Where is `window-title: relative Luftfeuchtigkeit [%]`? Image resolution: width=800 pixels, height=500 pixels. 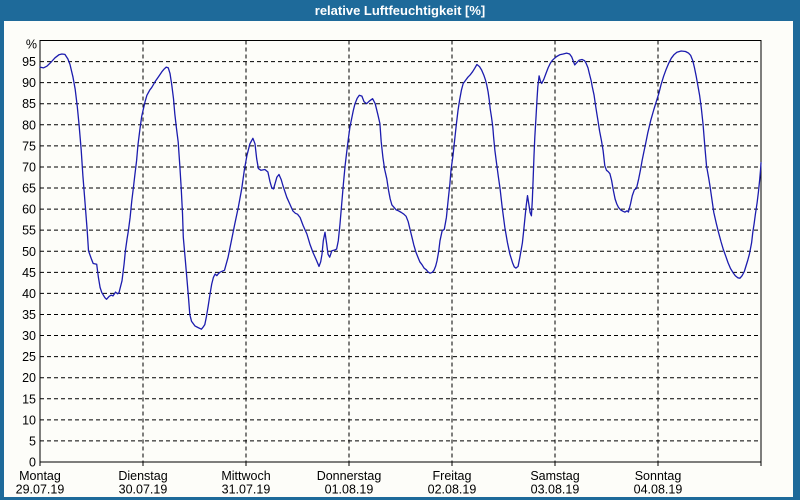
window-title: relative Luftfeuchtigkeit [%] is located at coordinates (400, 10).